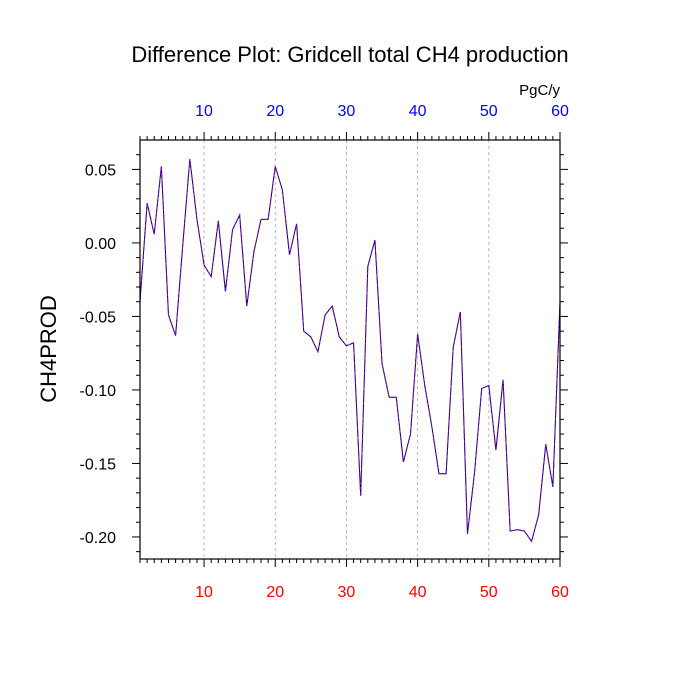 Image resolution: width=700 pixels, height=700 pixels. Describe the element at coordinates (204, 592) in the screenshot. I see `x-tick-label-bottom: 10` at that location.